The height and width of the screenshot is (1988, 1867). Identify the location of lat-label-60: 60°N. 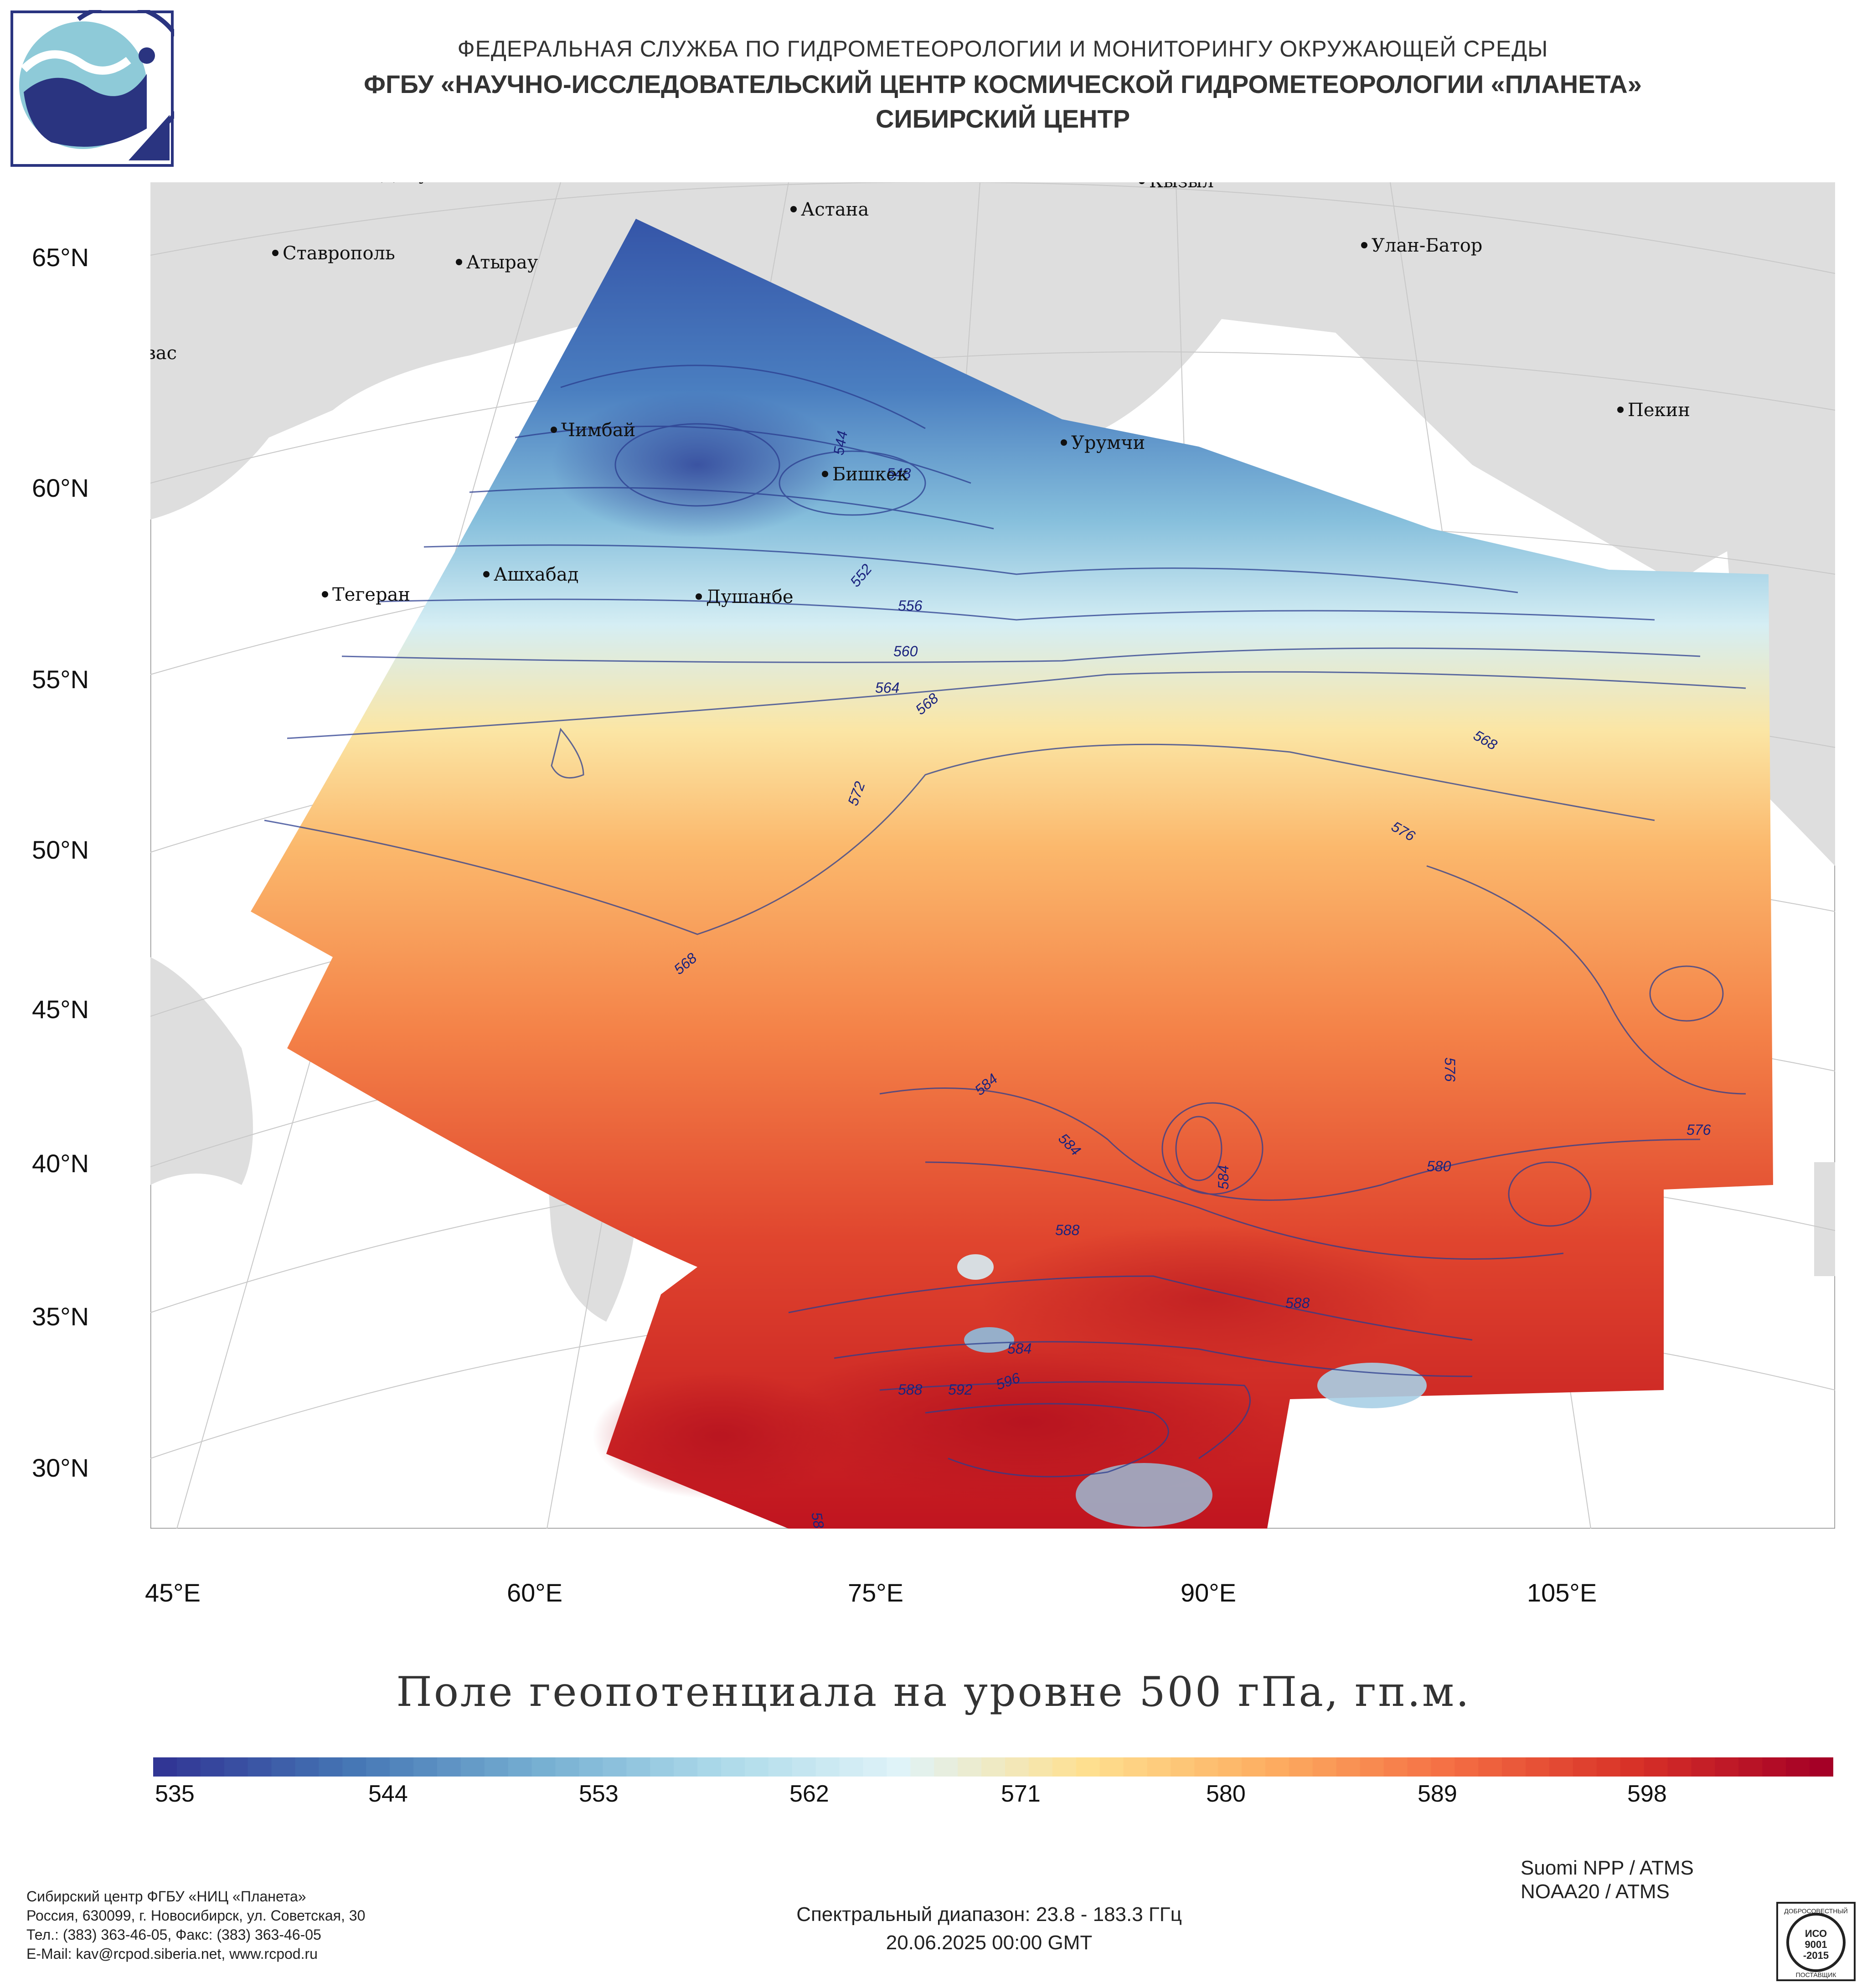
(60, 488).